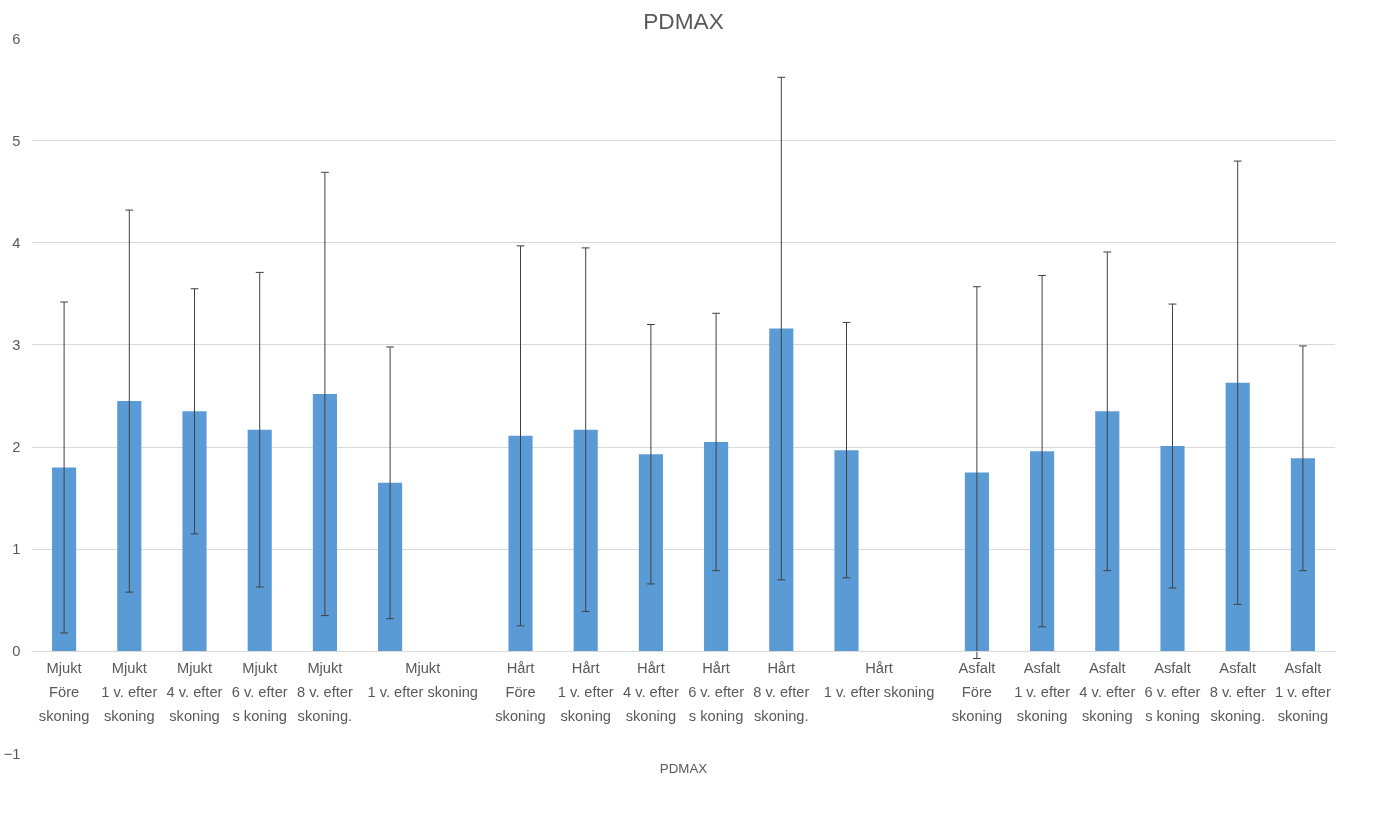  What do you see at coordinates (64, 691) in the screenshot?
I see `x-tick-label: Mjukt Före skoning` at bounding box center [64, 691].